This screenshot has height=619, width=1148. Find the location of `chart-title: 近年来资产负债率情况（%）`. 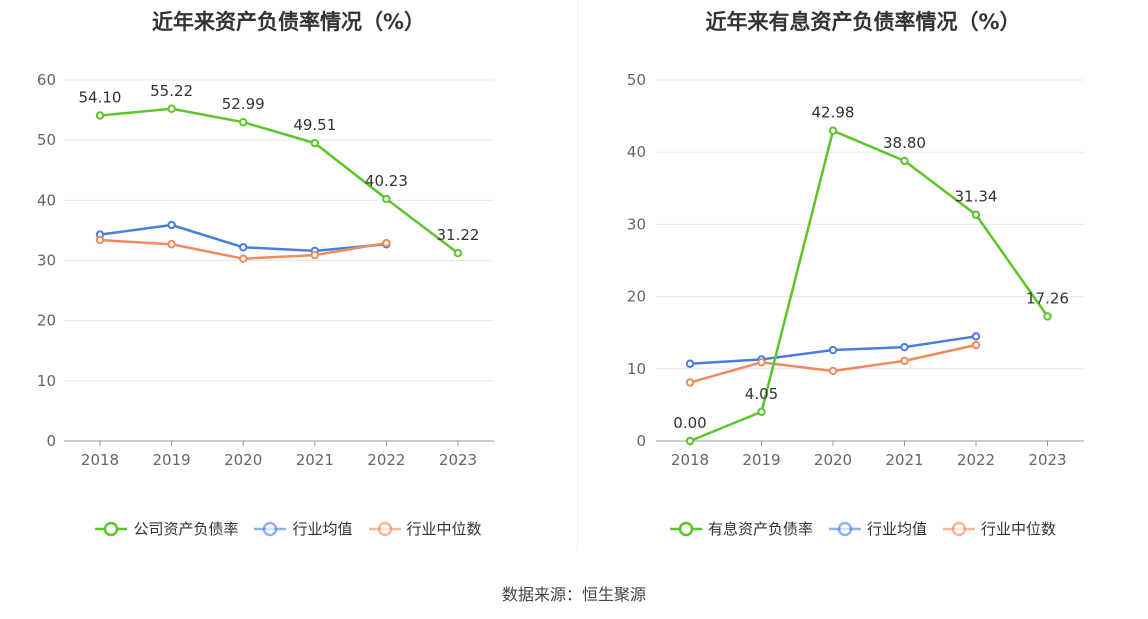

chart-title: 近年来资产负债率情况（%） is located at coordinates (288, 22).